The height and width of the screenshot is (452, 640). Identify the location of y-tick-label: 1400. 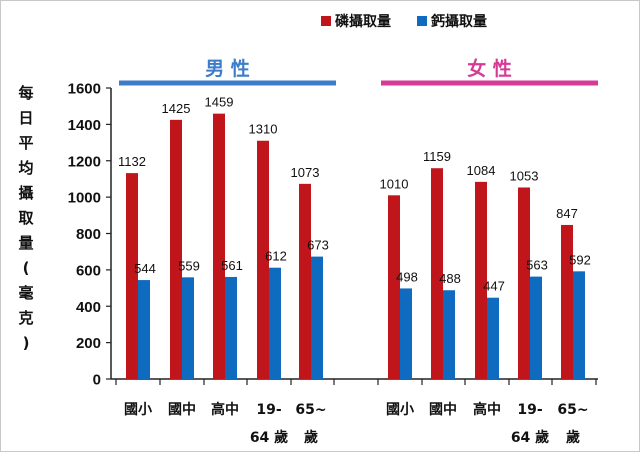
(84, 125).